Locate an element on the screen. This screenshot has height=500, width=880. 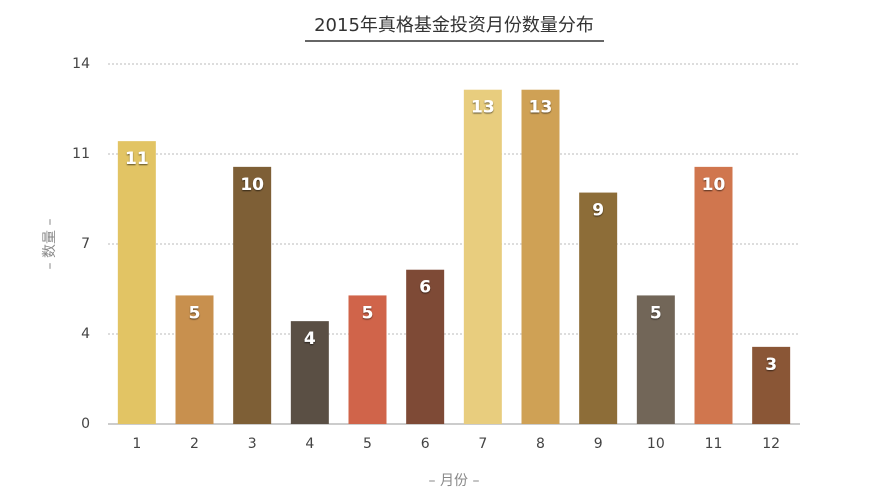
x-tick-label: 2 is located at coordinates (194, 444).